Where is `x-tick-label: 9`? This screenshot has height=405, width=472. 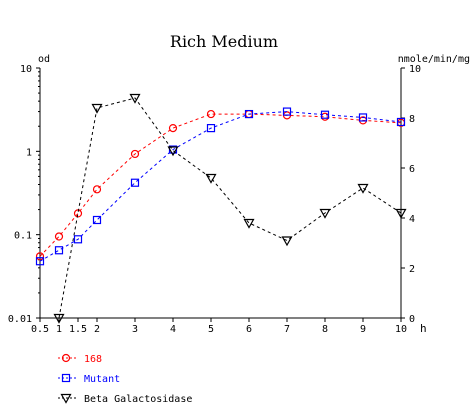 x-tick-label: 9 is located at coordinates (363, 329).